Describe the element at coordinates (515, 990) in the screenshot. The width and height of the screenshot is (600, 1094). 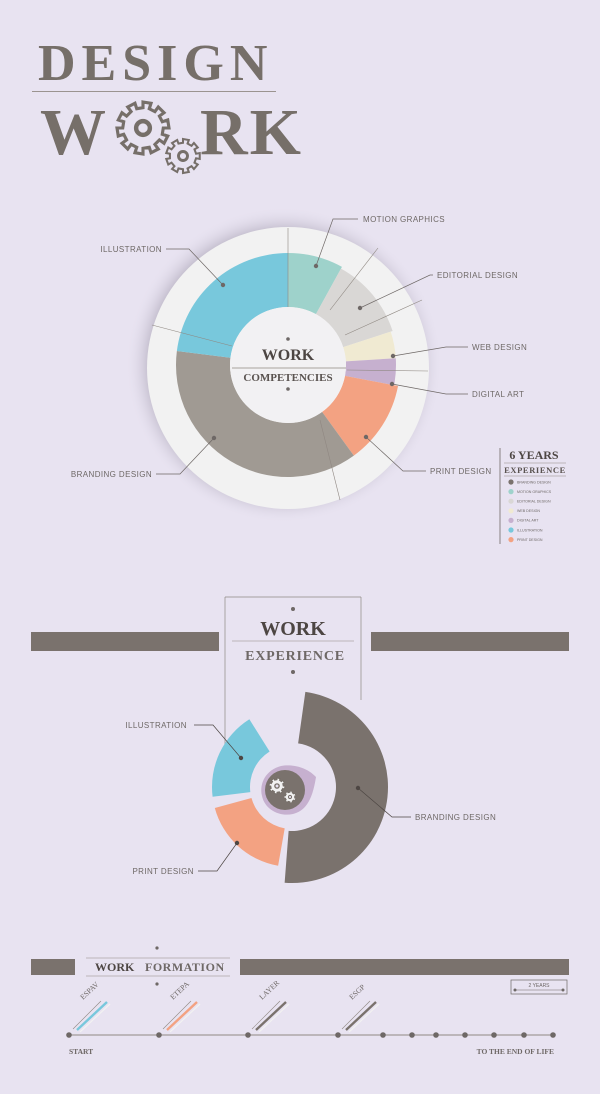
I see `scale-dot-start` at that location.